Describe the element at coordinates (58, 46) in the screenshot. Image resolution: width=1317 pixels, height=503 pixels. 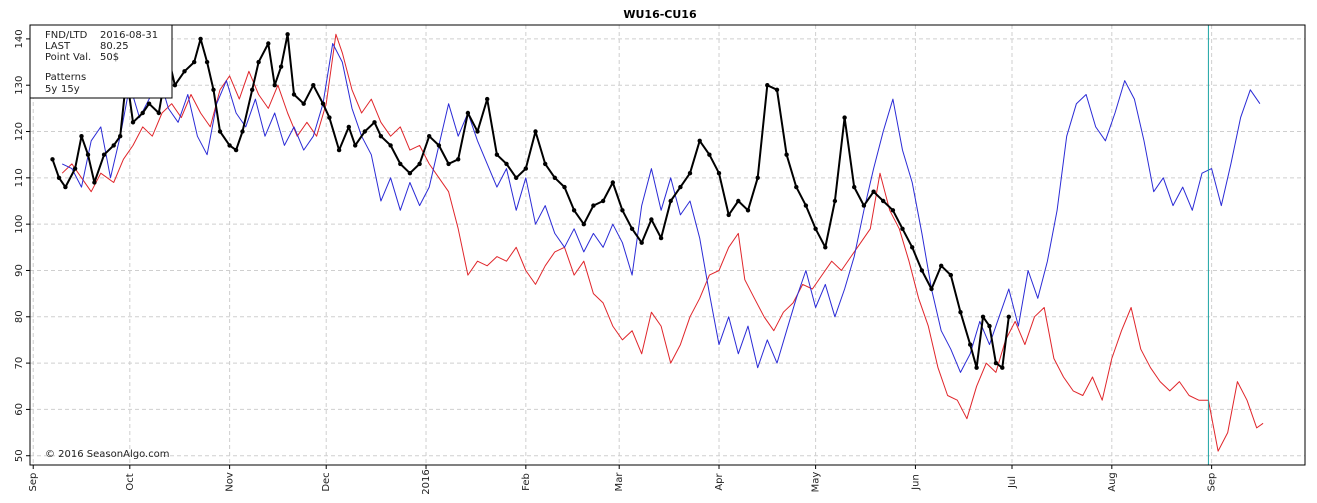
I see `info-last-label: LAST` at that location.